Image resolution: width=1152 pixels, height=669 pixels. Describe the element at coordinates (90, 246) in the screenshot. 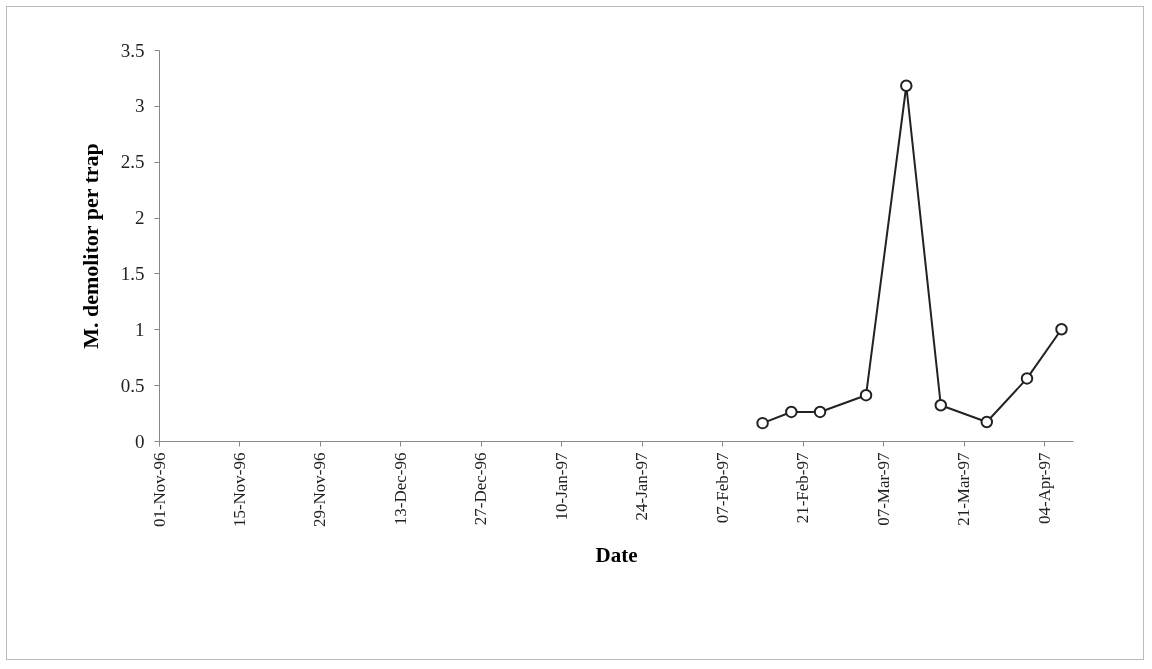

I see `y-axis-title: M. demolitor per trap` at that location.